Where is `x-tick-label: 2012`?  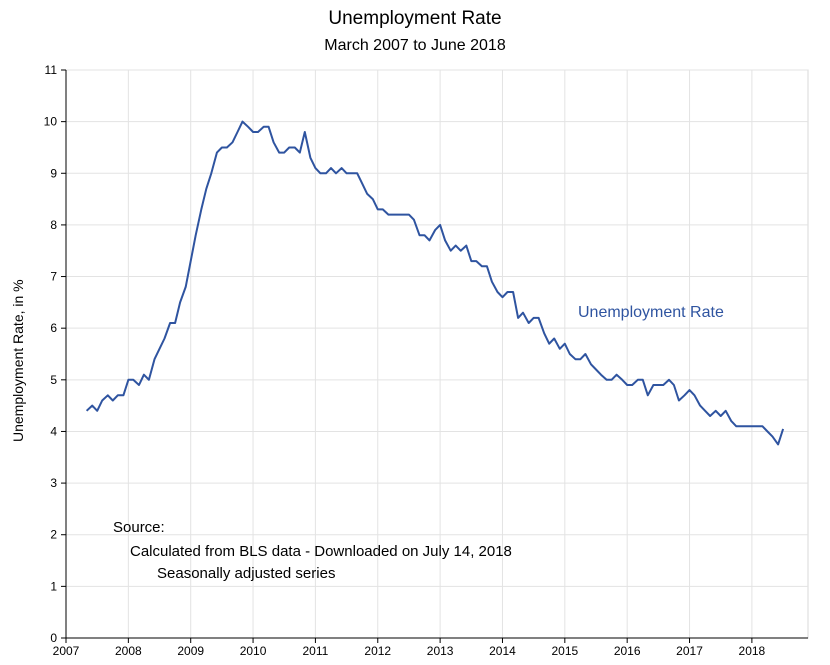 x-tick-label: 2012 is located at coordinates (377, 651).